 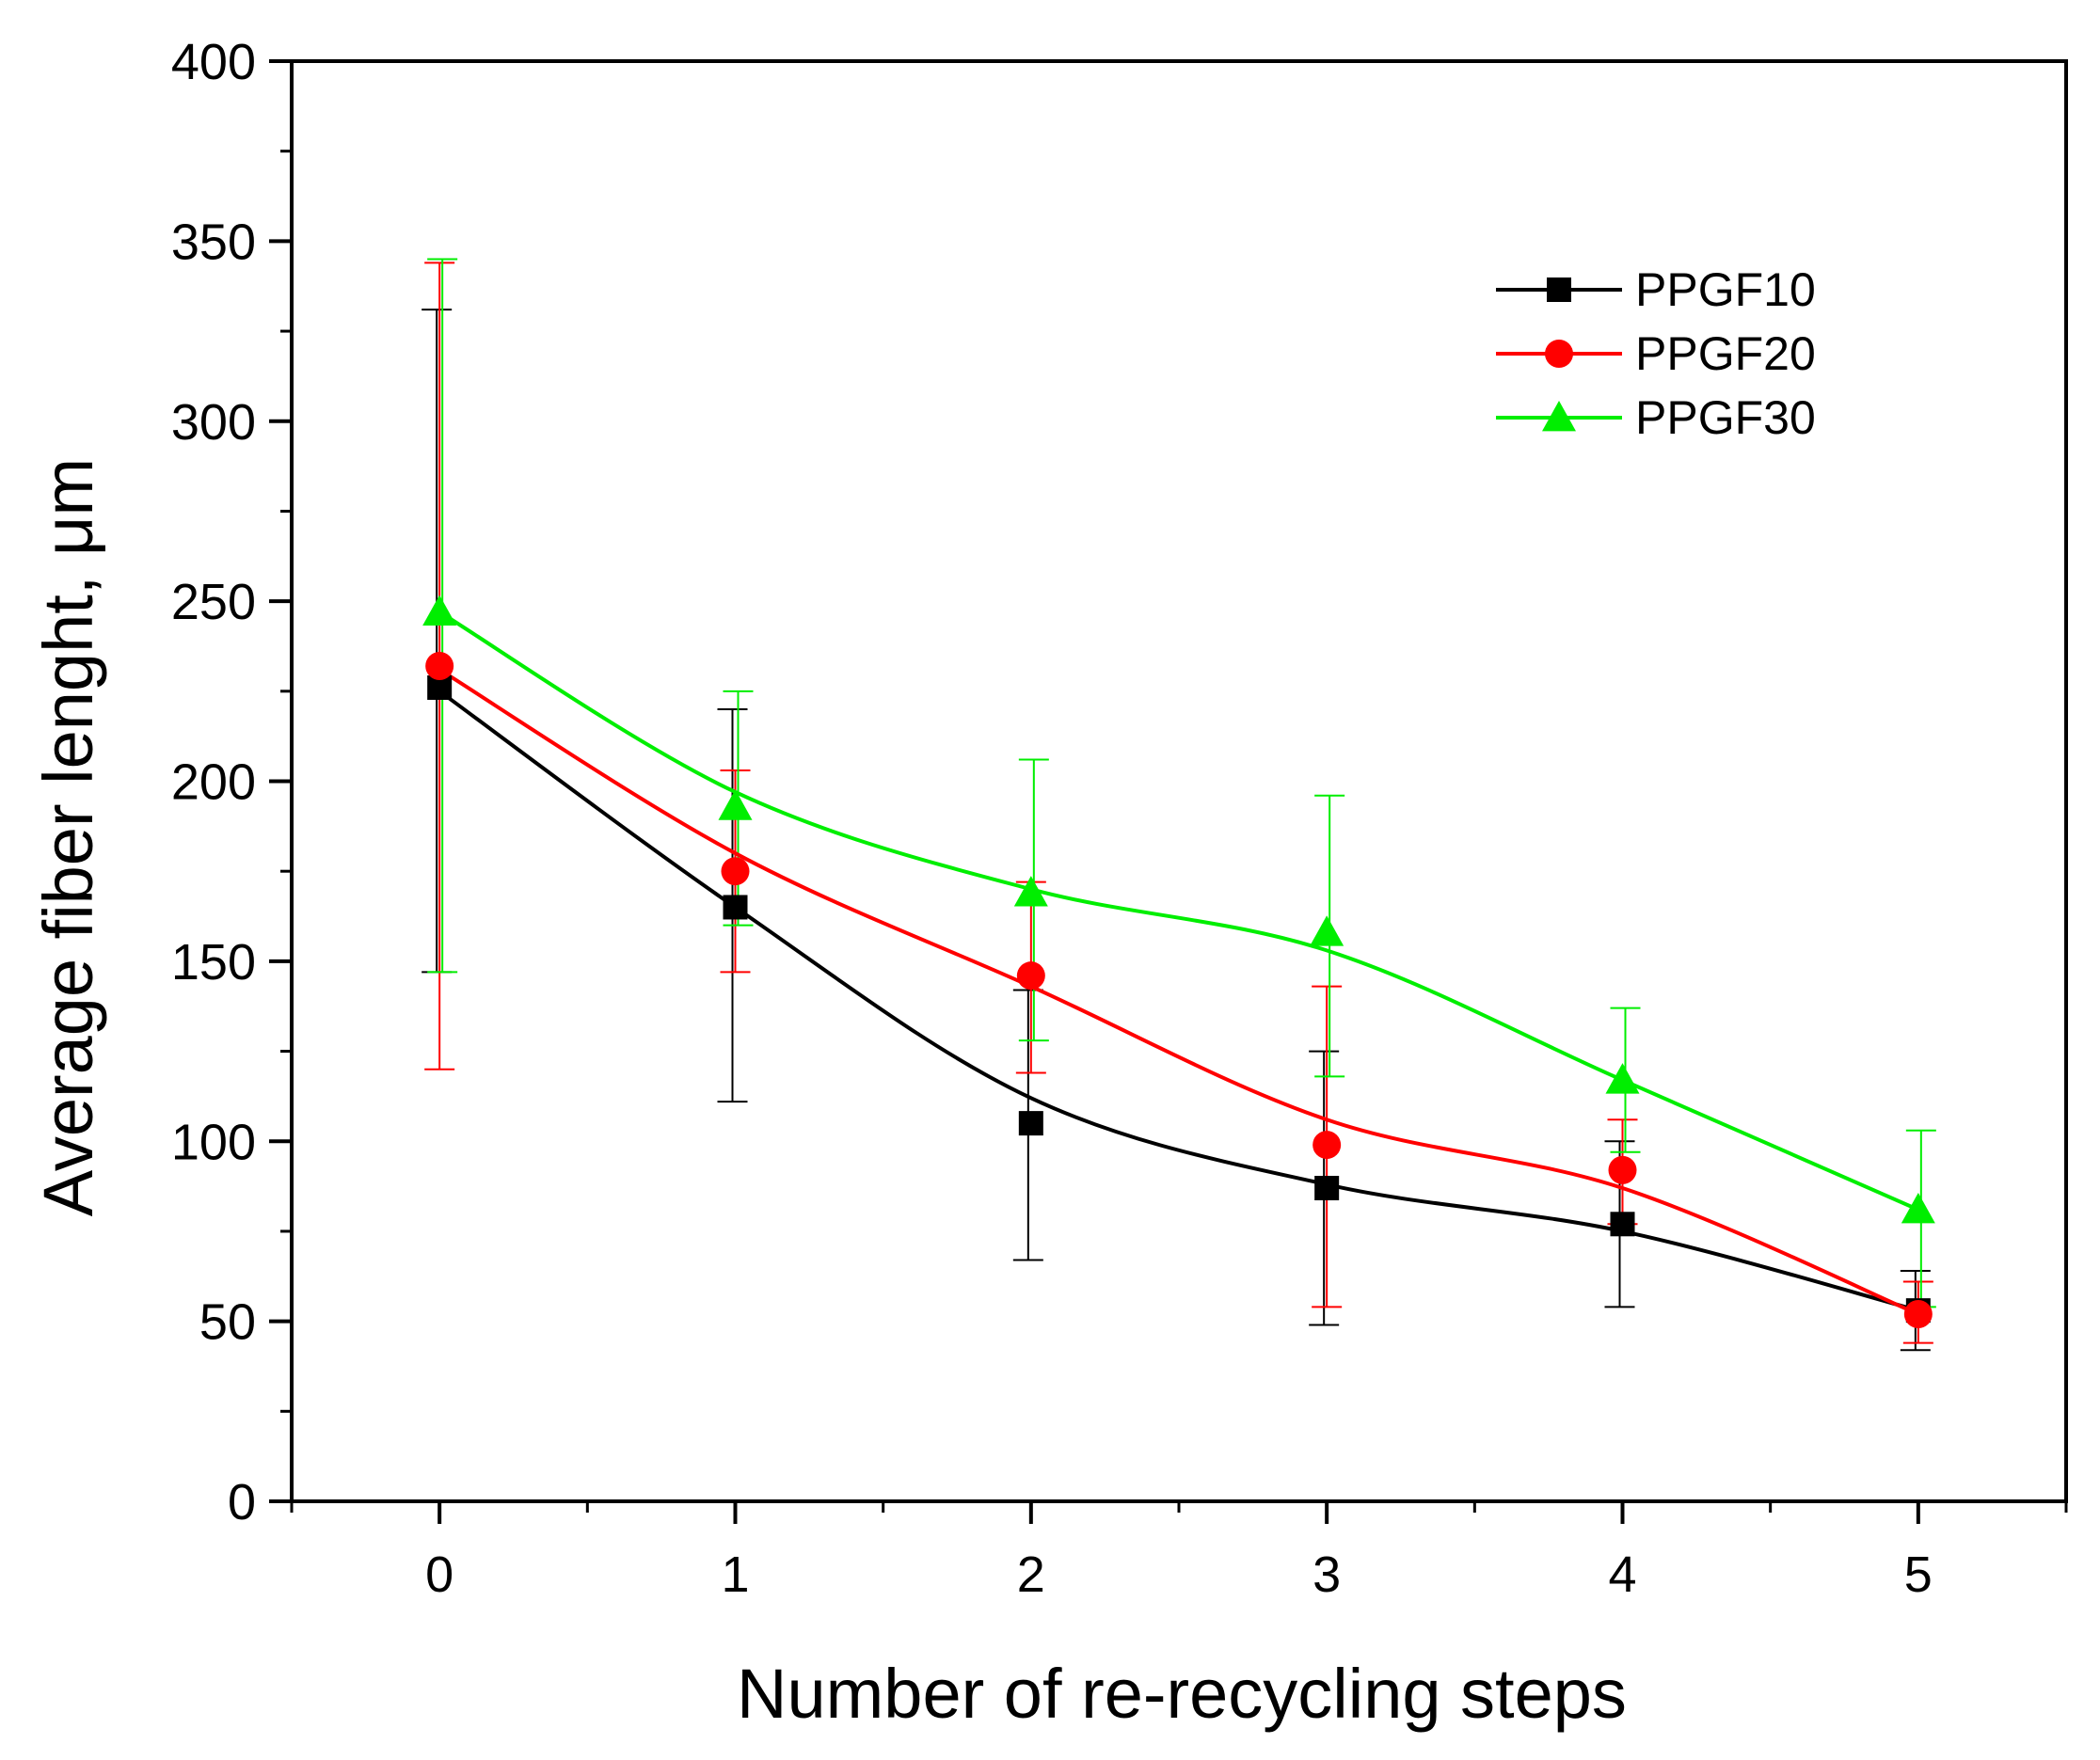 I want to click on x-tick-label: 3, so click(x=1327, y=1574).